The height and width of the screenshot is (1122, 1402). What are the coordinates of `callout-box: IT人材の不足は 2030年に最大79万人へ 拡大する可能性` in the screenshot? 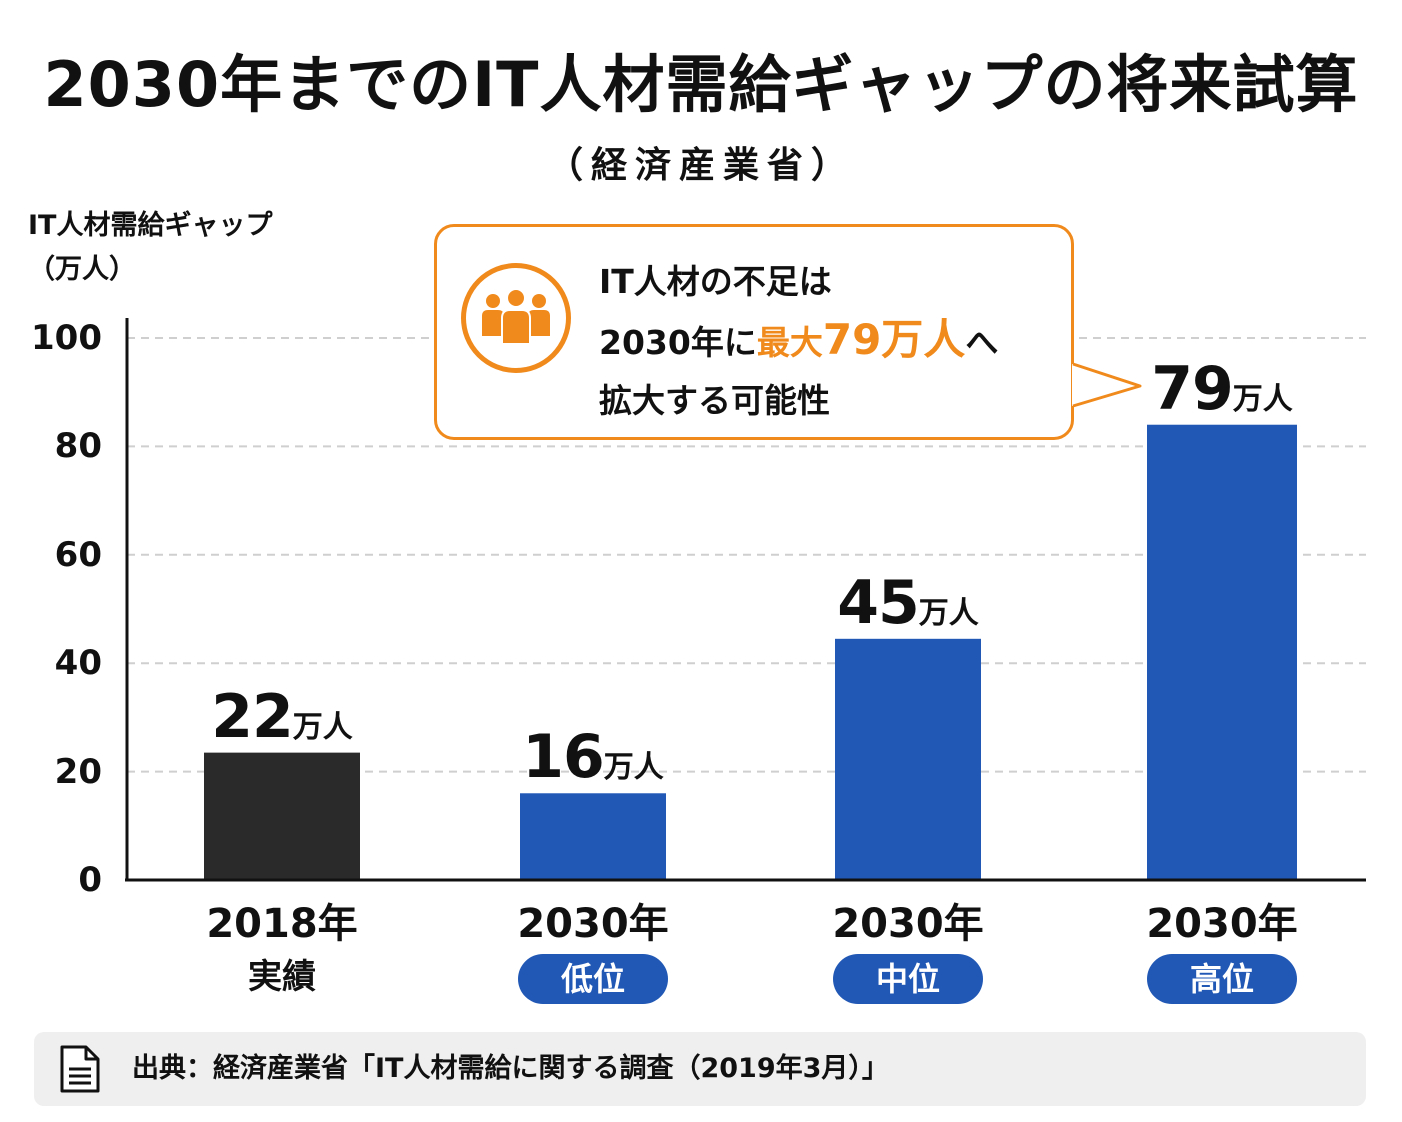 It's located at (754, 332).